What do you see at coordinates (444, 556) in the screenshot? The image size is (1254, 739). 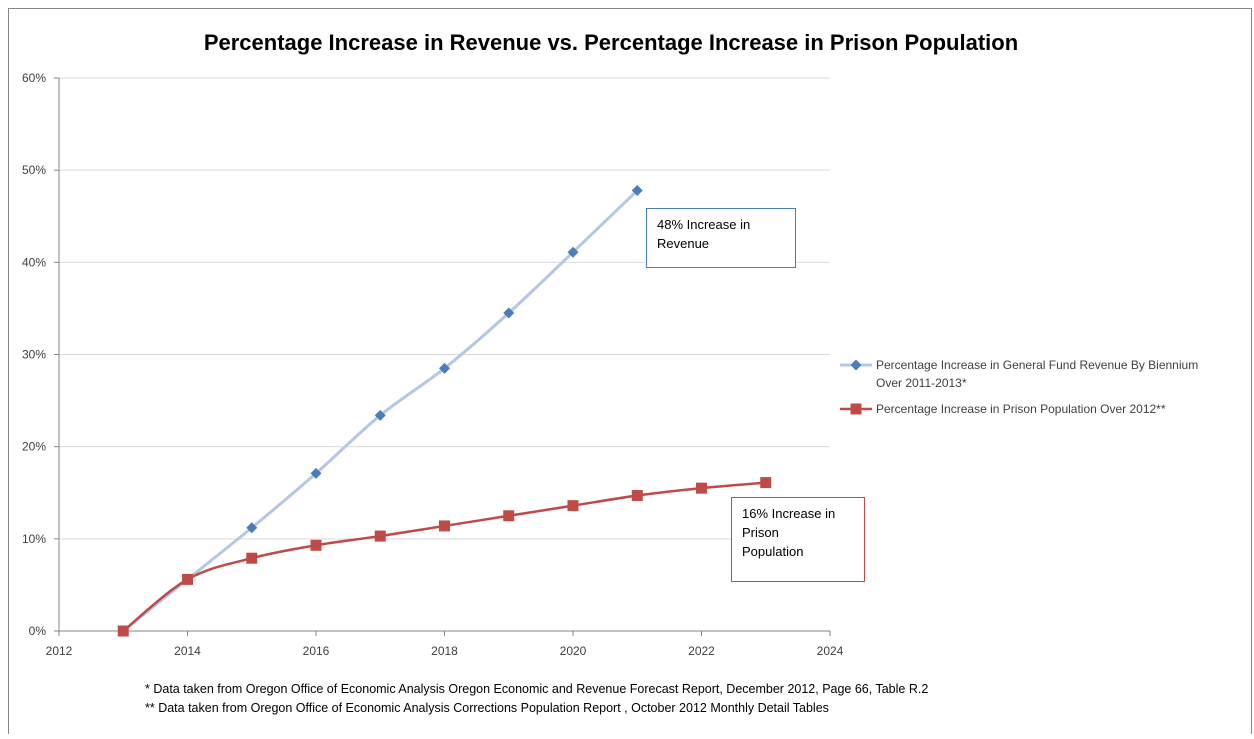 I see `series-2-line` at bounding box center [444, 556].